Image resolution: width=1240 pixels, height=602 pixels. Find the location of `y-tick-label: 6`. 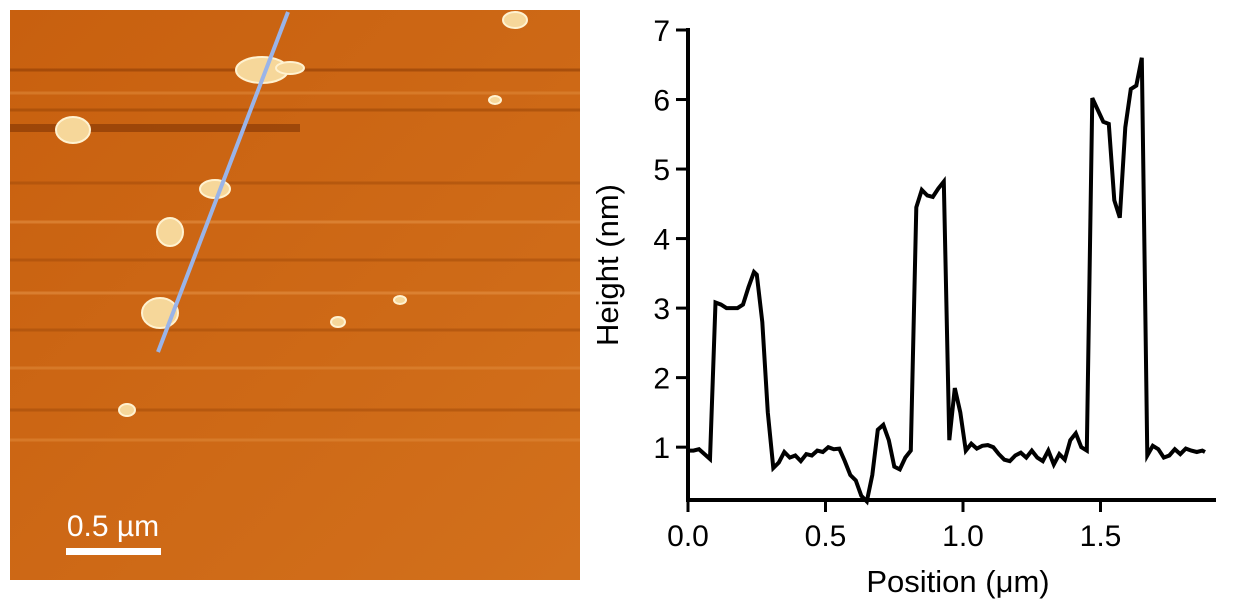

y-tick-label: 6 is located at coordinates (661, 101).